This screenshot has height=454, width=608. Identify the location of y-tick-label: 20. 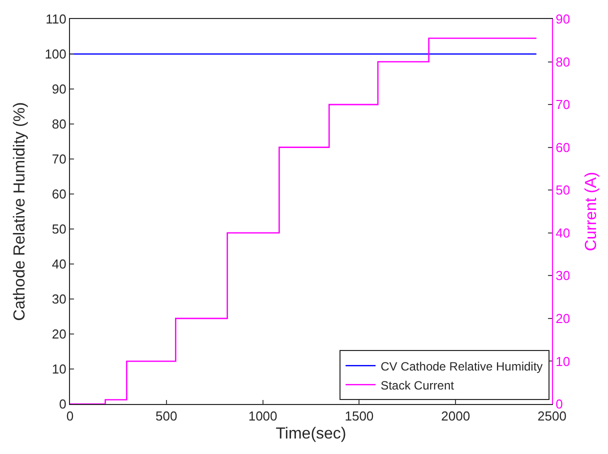
(59, 334).